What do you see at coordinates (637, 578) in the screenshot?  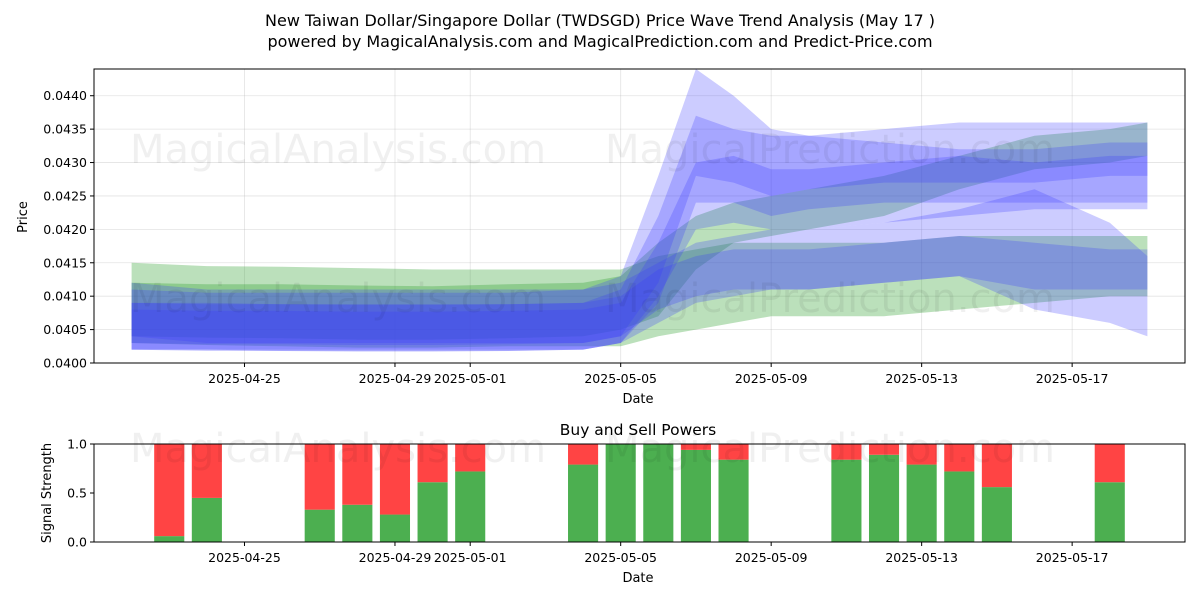 I see `signal-x-axis-label: Date` at bounding box center [637, 578].